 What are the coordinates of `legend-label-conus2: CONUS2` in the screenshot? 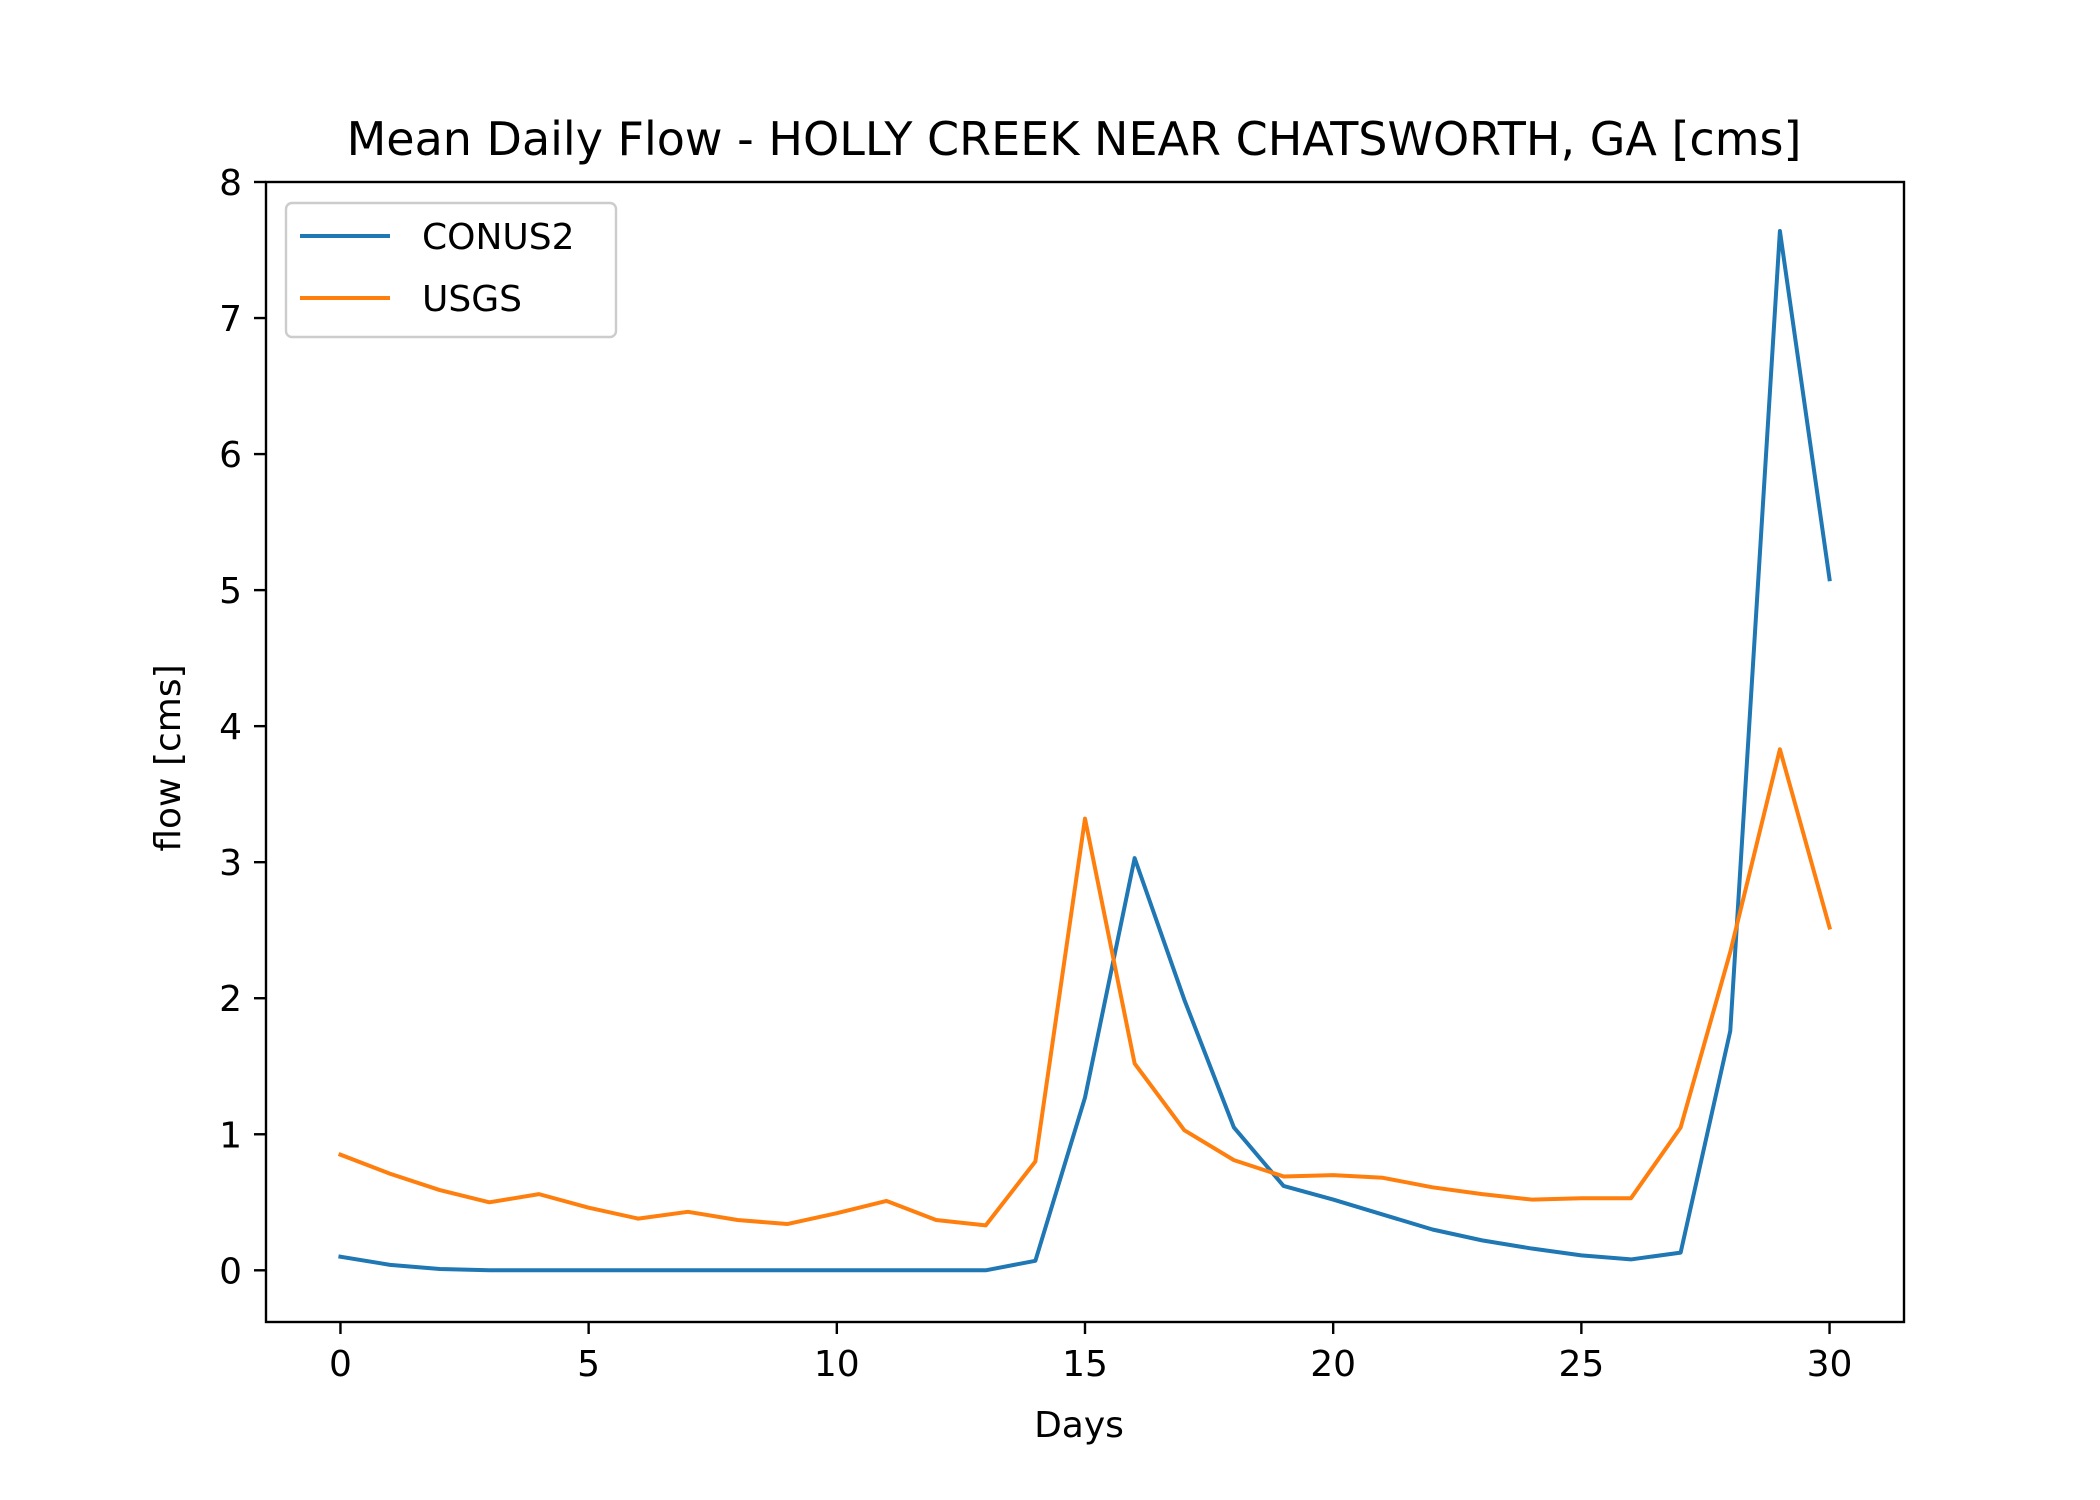 It's located at (498, 237).